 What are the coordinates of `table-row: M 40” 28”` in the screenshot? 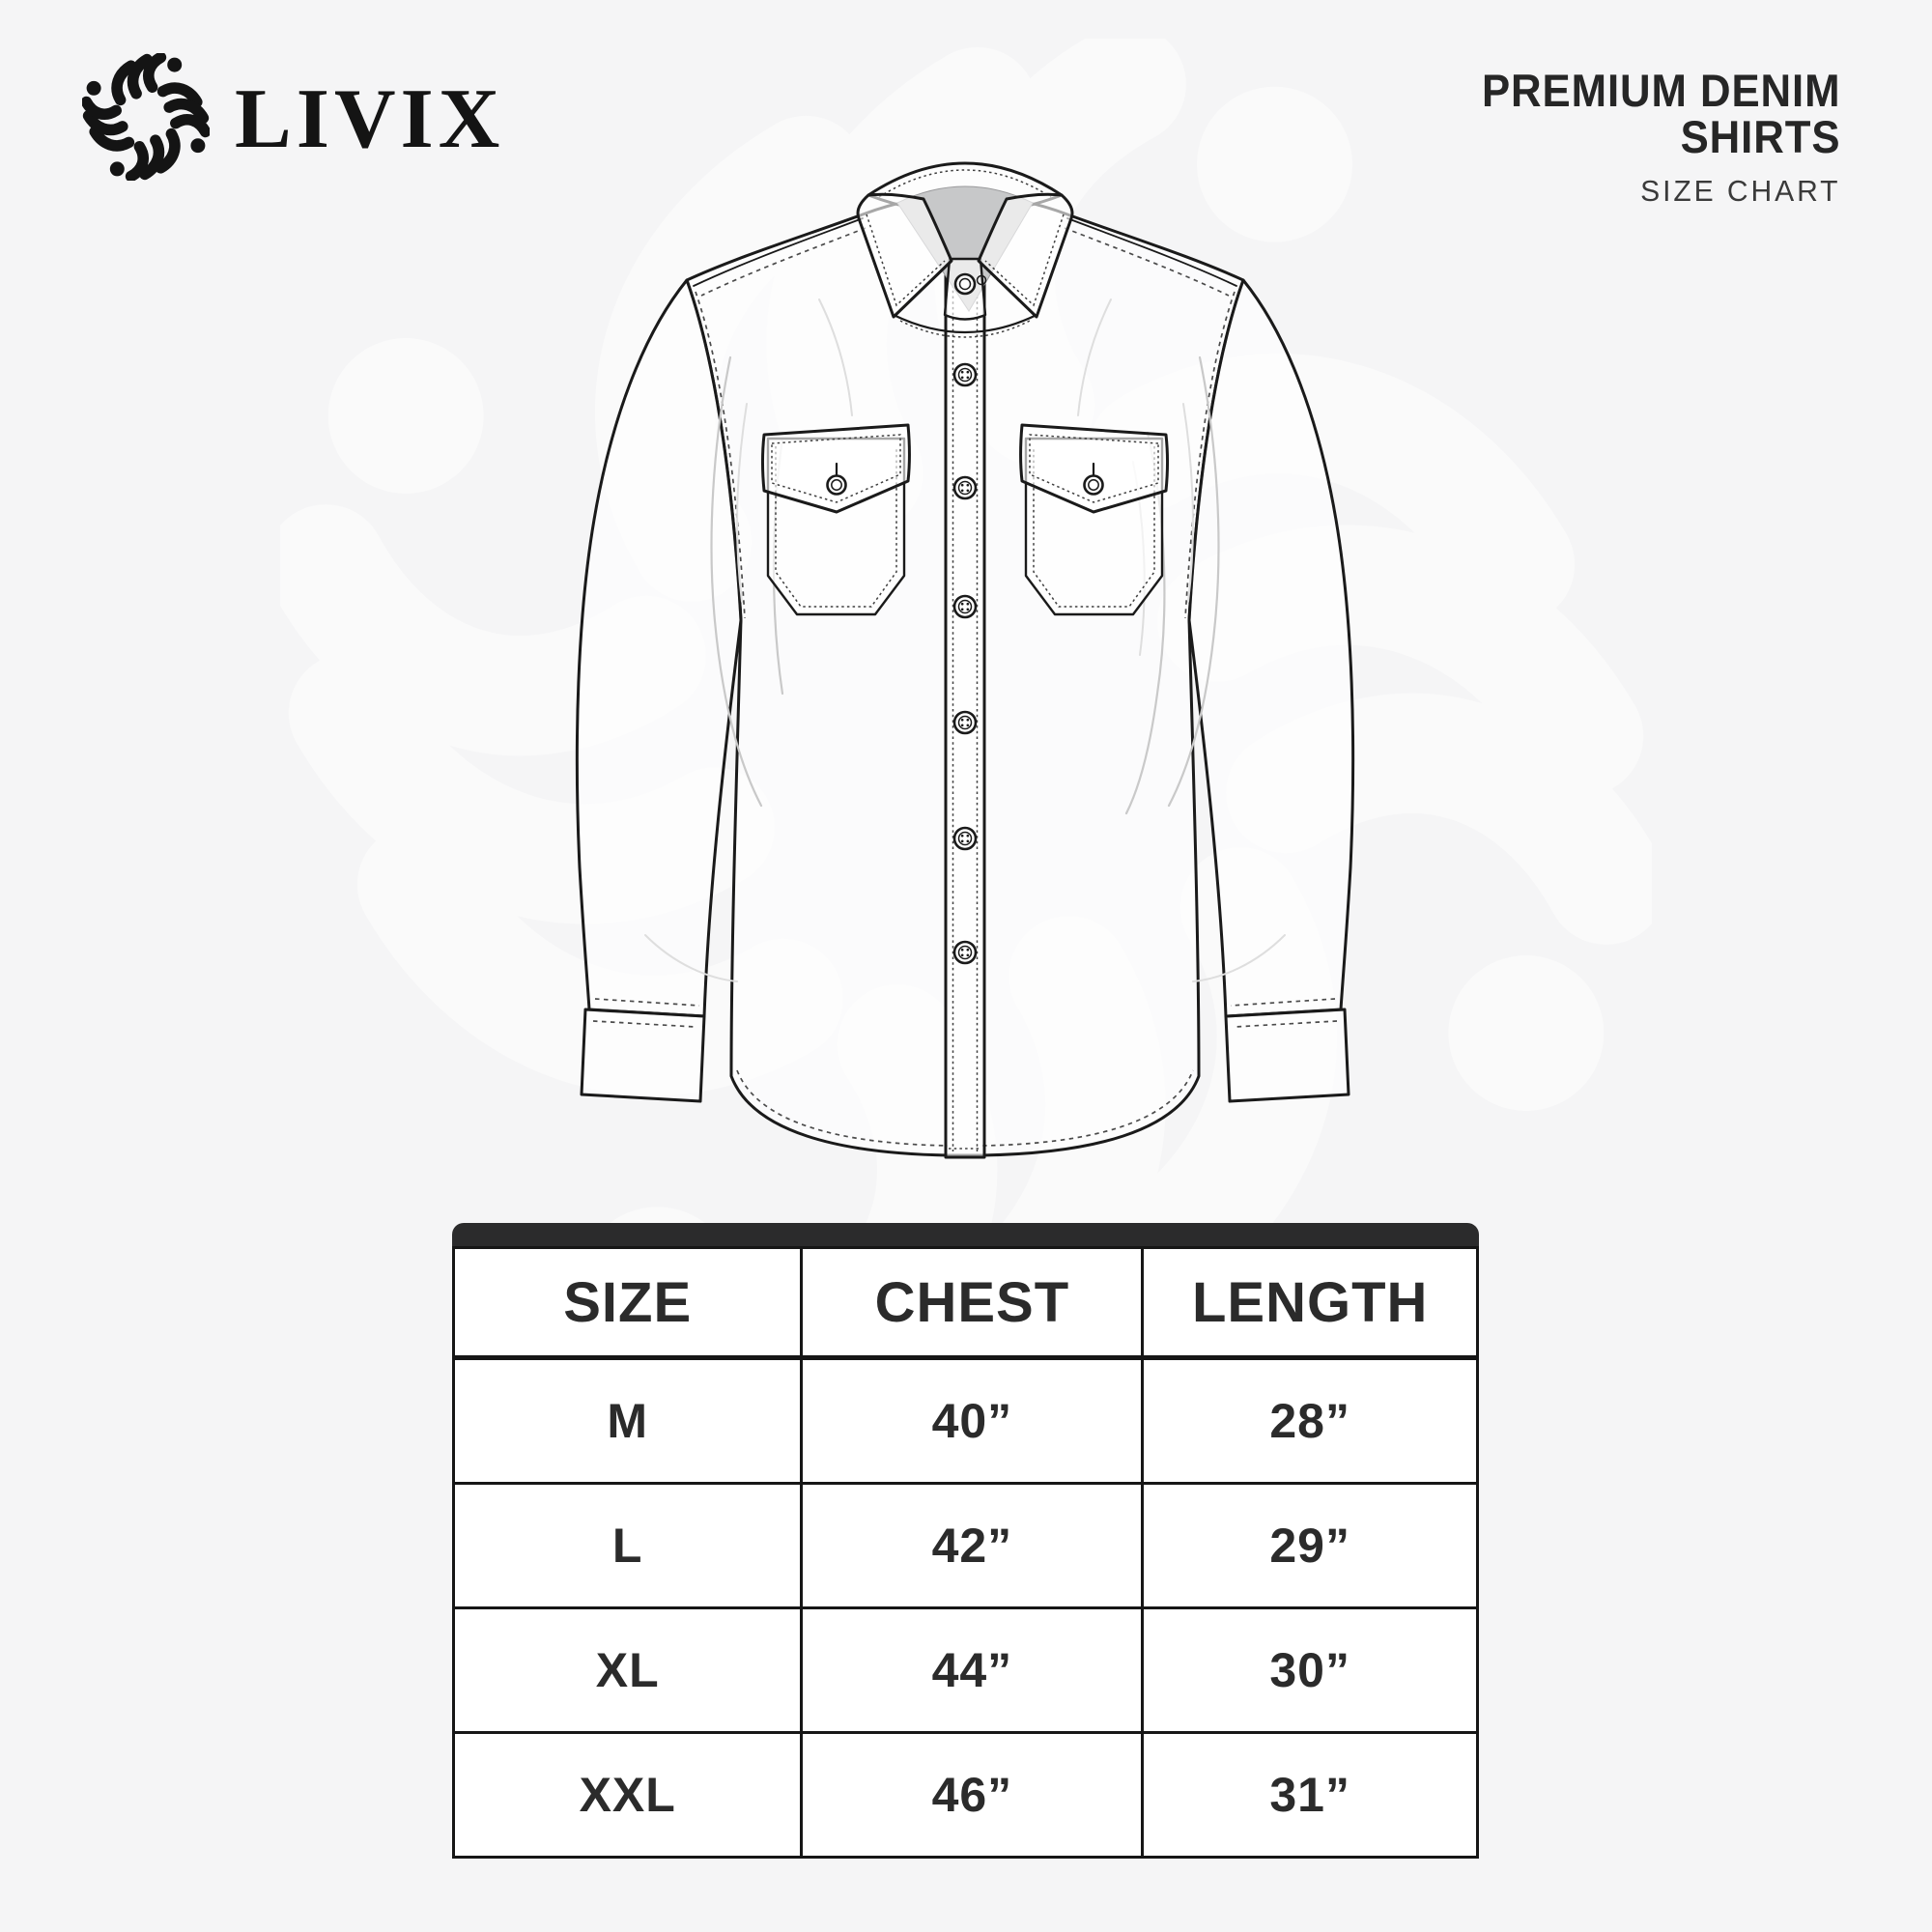 It's located at (965, 1420).